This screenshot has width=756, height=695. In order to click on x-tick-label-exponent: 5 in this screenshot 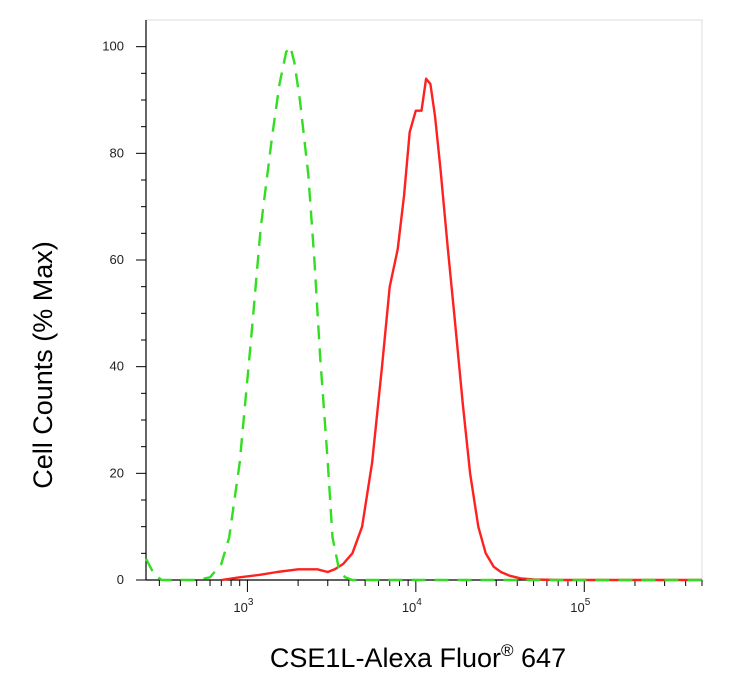, I will do `click(588, 602)`.